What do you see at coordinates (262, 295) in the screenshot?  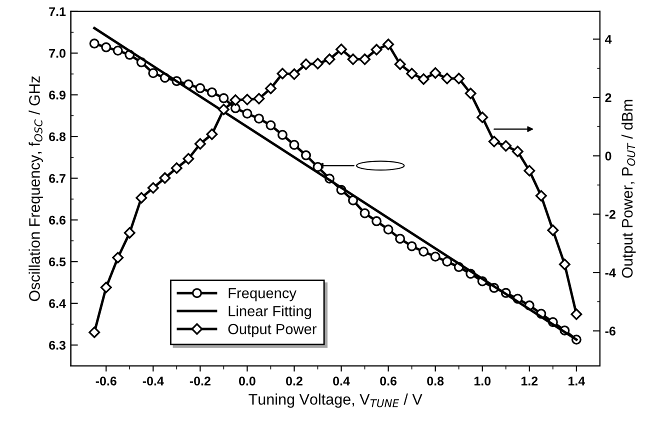 I see `legend-label: Frequency` at bounding box center [262, 295].